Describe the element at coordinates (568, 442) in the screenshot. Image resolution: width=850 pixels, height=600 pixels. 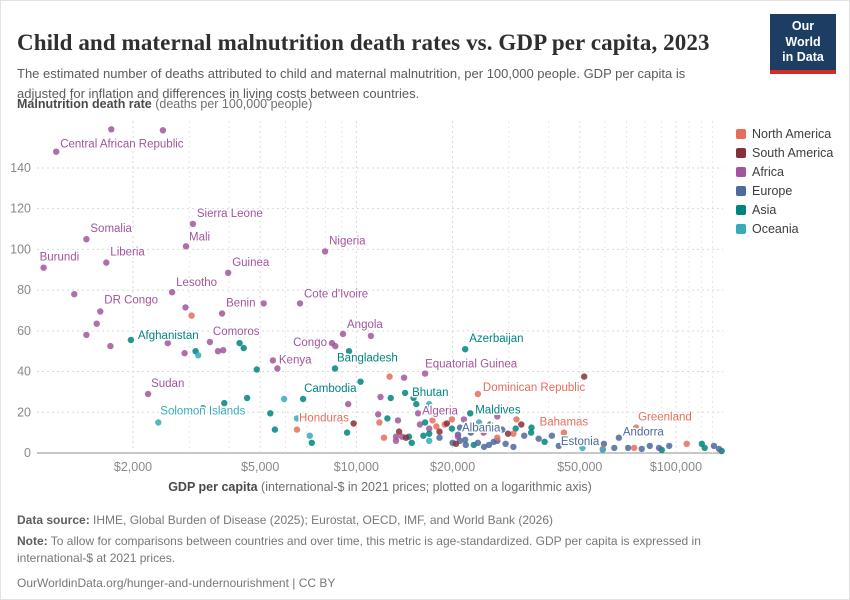
I see `data-point-estonia` at that location.